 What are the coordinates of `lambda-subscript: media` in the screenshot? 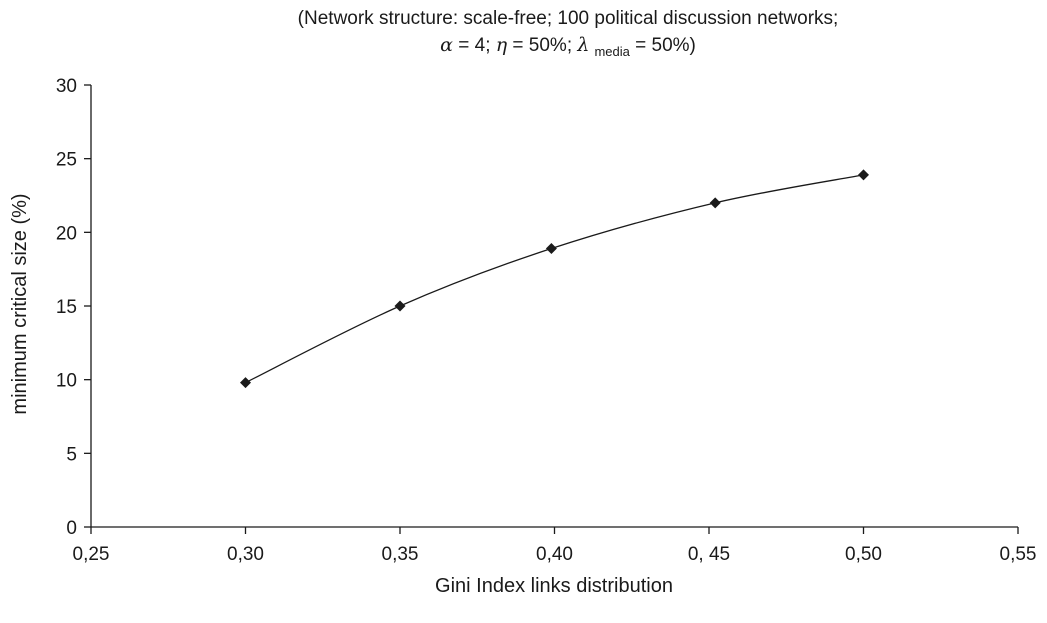 It's located at (612, 51).